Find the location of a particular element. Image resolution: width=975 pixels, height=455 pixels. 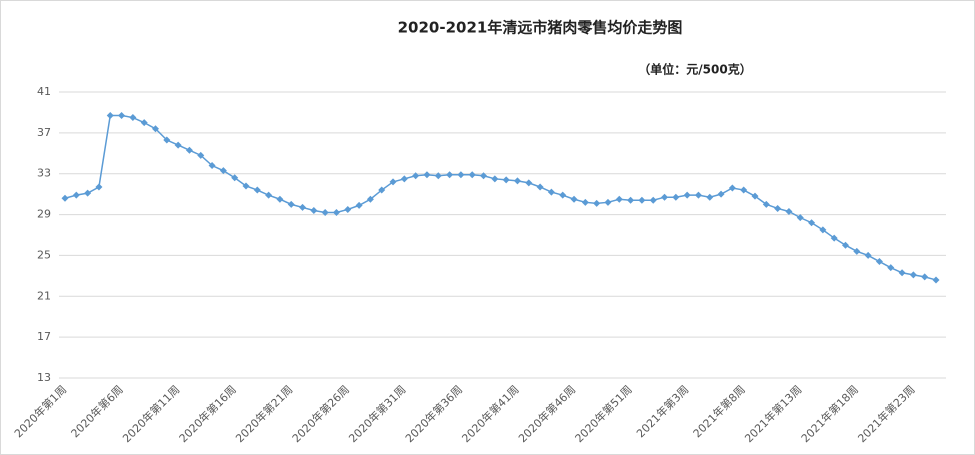

y-tick-label: 33 is located at coordinates (44, 173).